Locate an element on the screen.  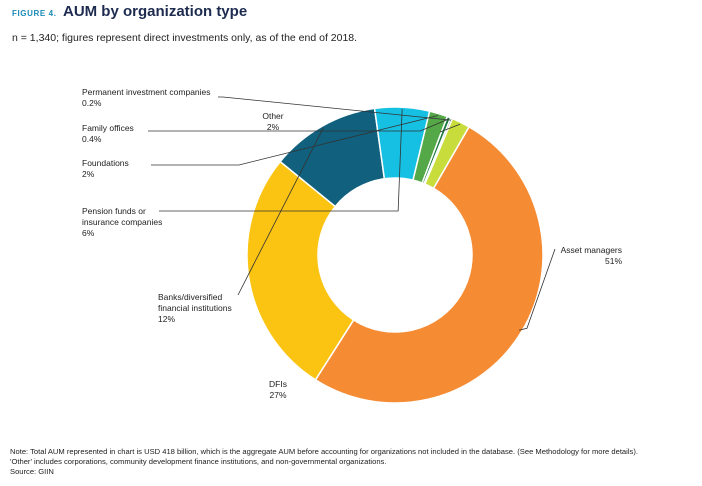
label-dfis: DFIs 27% is located at coordinates (278, 389).